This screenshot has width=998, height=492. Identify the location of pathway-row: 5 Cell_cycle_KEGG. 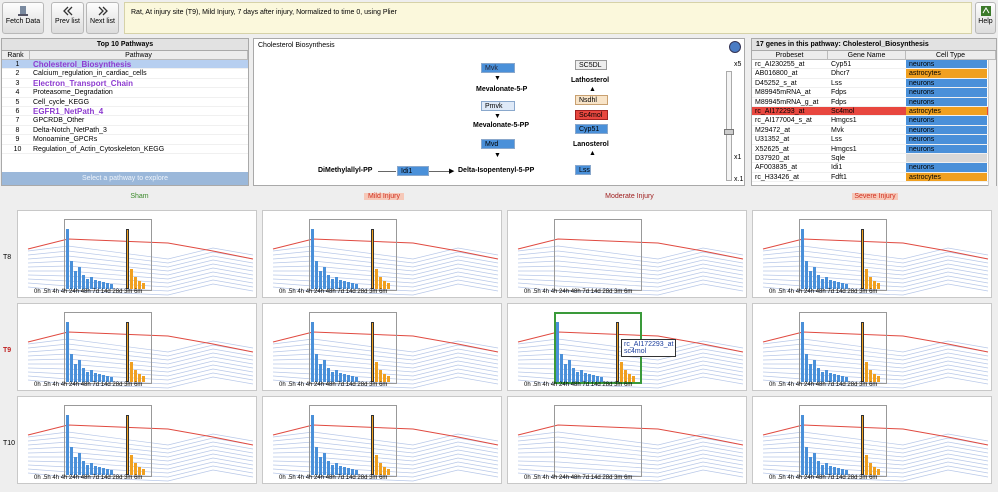
(125, 102).